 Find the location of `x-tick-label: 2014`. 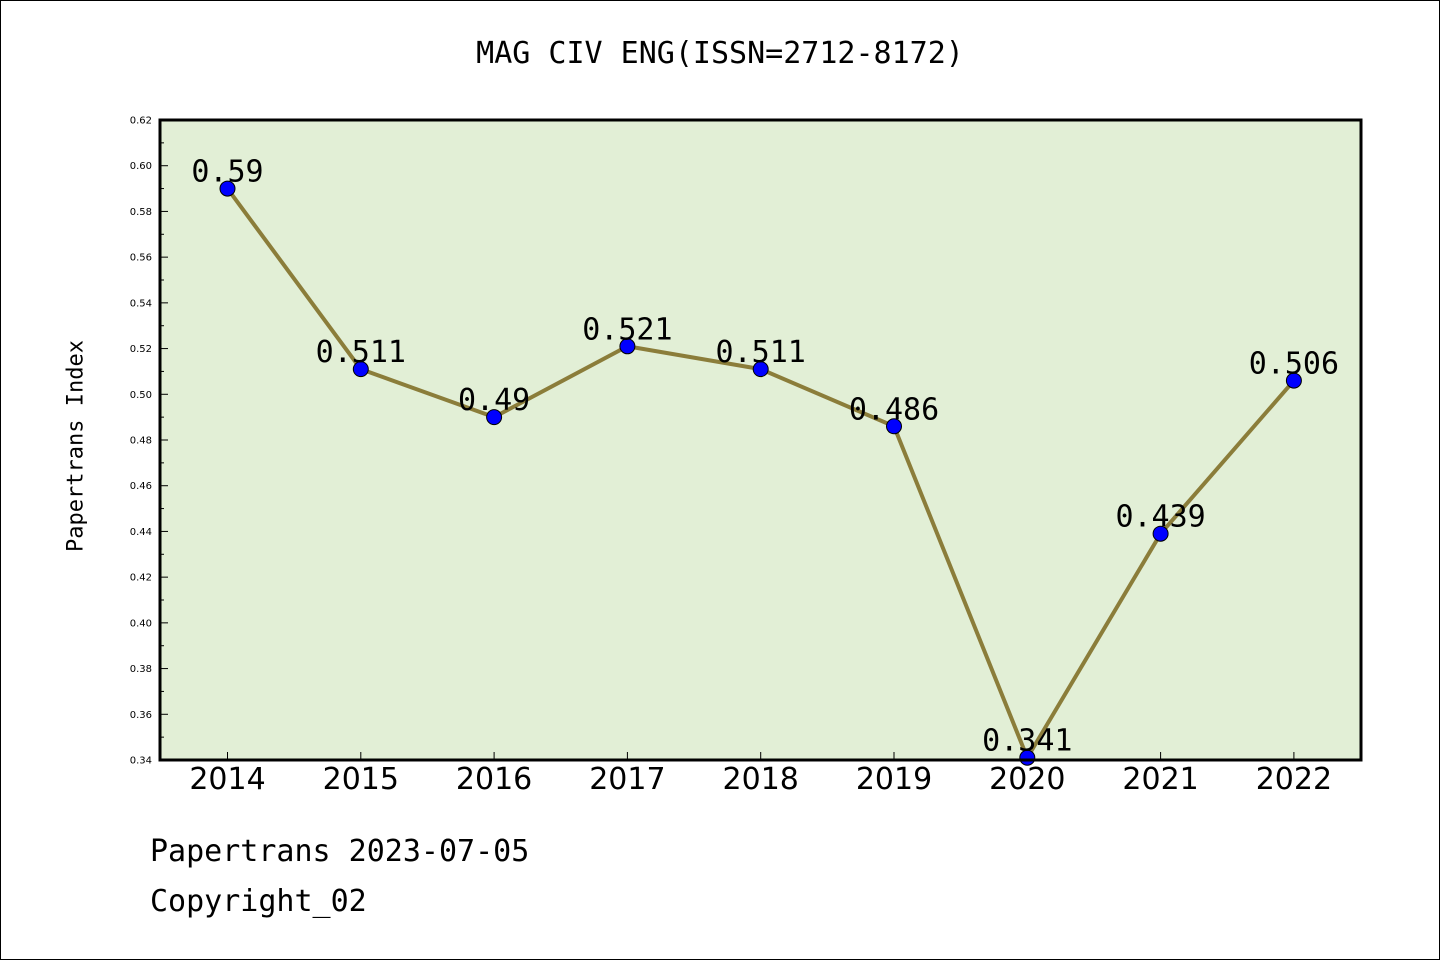

x-tick-label: 2014 is located at coordinates (227, 779).